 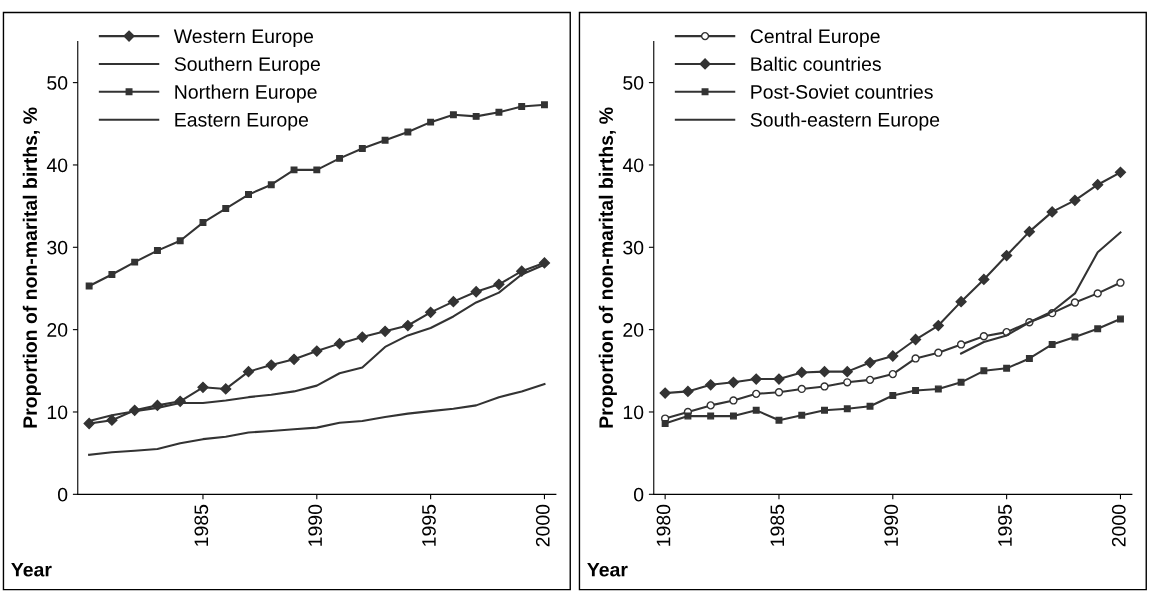 I want to click on legend-label: Eastern Europe, so click(x=242, y=122).